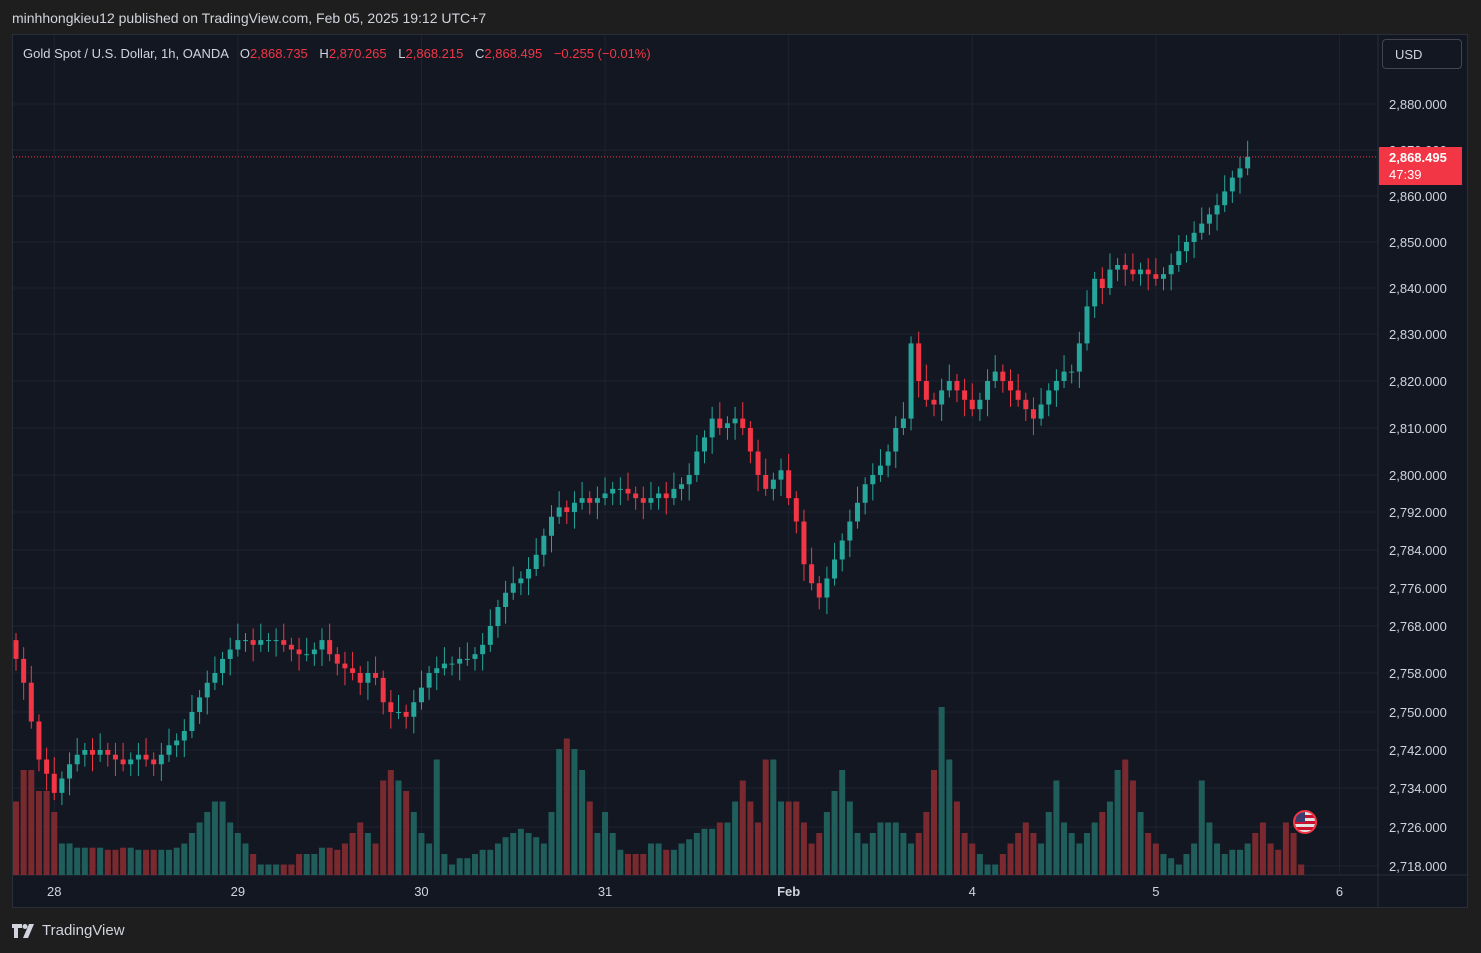 This screenshot has height=953, width=1481. Describe the element at coordinates (479, 53) in the screenshot. I see `close-label: C` at that location.